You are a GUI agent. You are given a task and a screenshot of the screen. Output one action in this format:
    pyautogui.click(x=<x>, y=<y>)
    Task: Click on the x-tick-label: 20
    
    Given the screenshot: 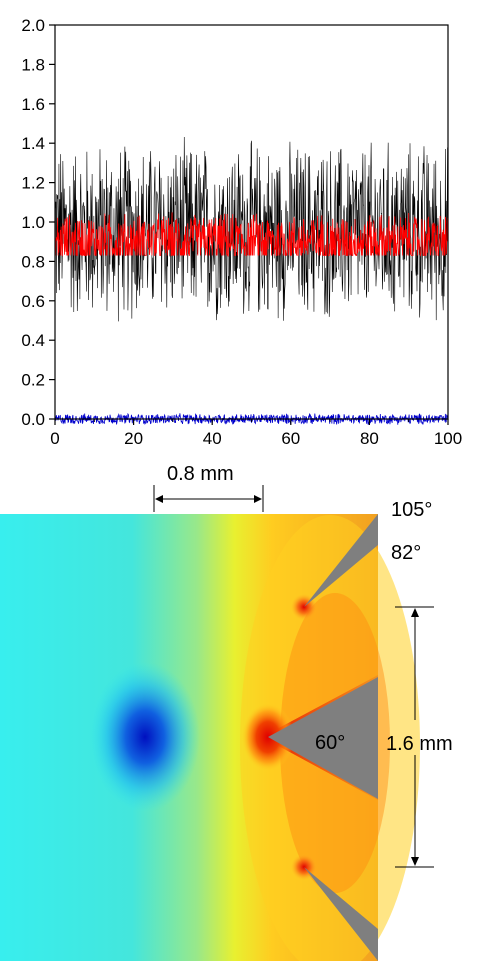 What is the action you would take?
    pyautogui.click(x=133, y=438)
    